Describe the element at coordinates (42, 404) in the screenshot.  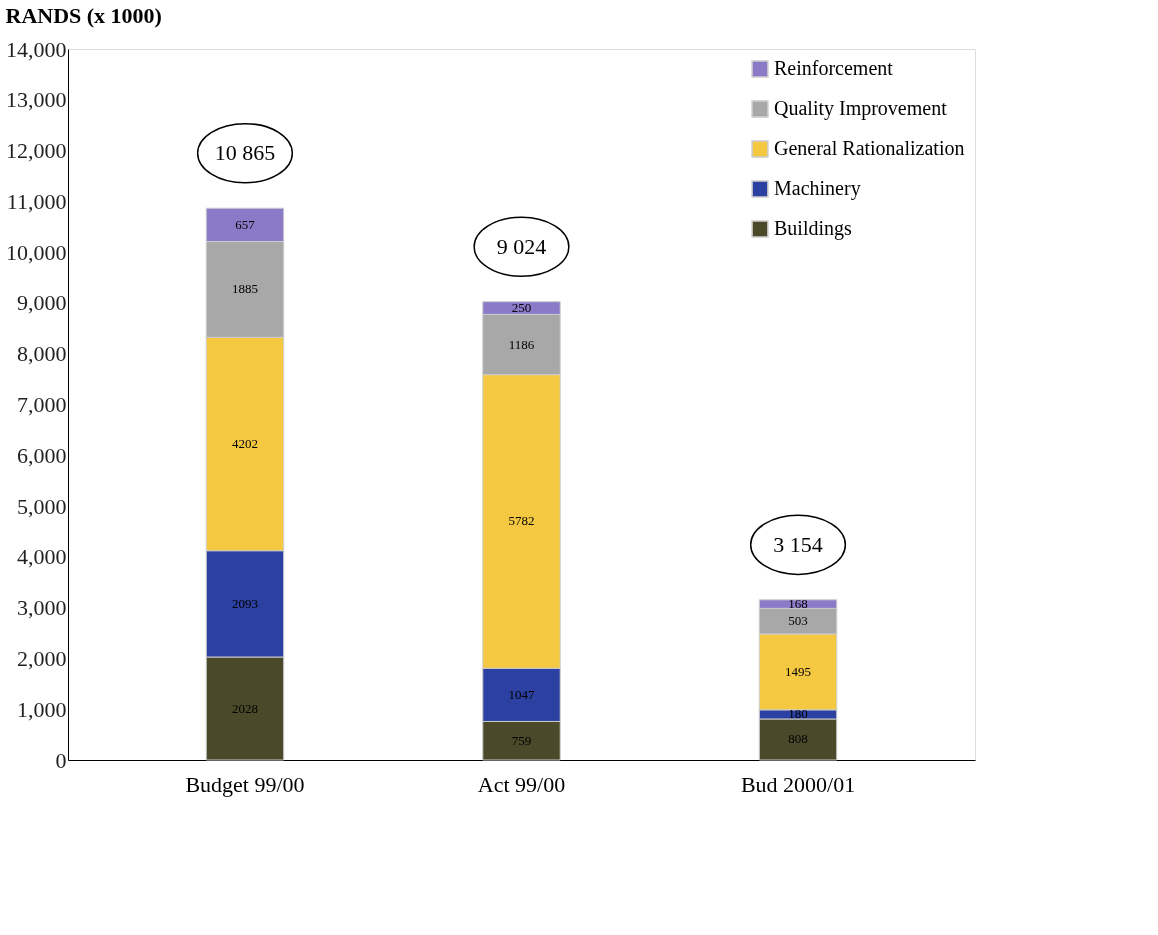
I see `y-tick-label: 7,000` at that location.